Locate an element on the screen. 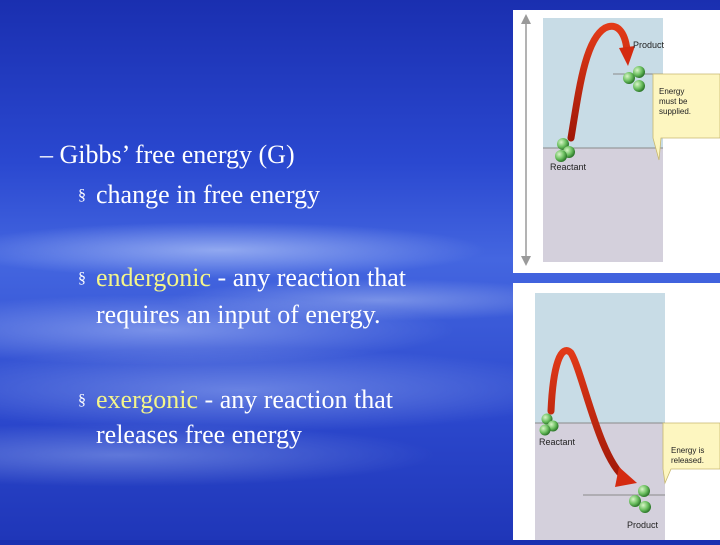  energy-release-arrowhead-icon is located at coordinates (626, 477).